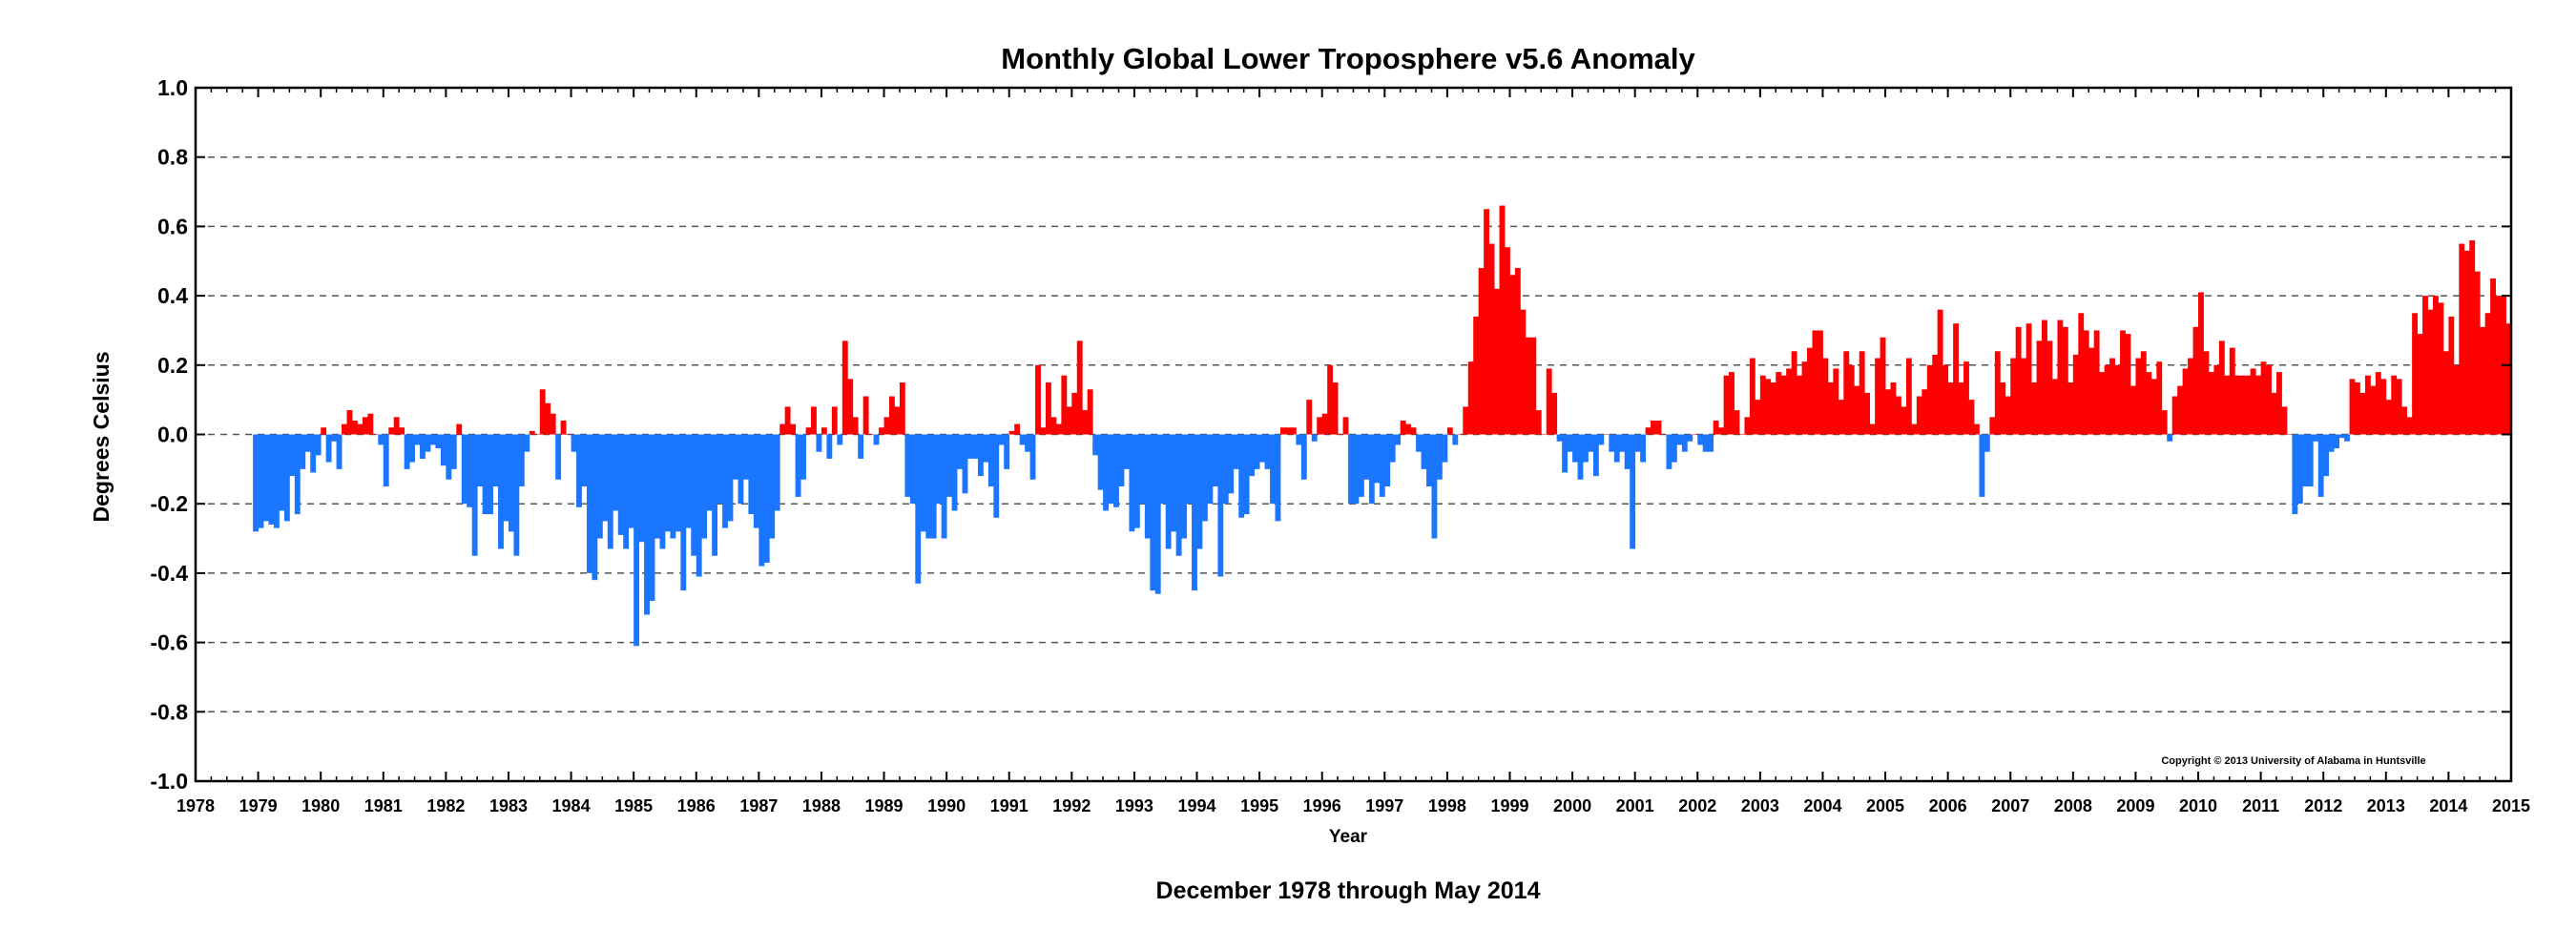 The width and height of the screenshot is (2576, 949). What do you see at coordinates (169, 712) in the screenshot?
I see `y-tick-label: -0.8` at bounding box center [169, 712].